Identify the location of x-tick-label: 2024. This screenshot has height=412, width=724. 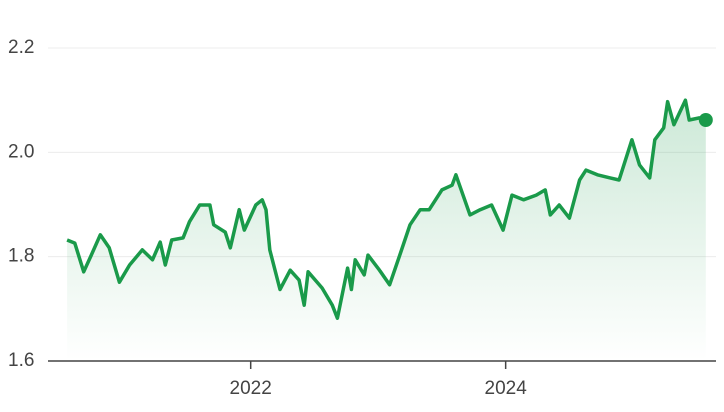
(506, 388).